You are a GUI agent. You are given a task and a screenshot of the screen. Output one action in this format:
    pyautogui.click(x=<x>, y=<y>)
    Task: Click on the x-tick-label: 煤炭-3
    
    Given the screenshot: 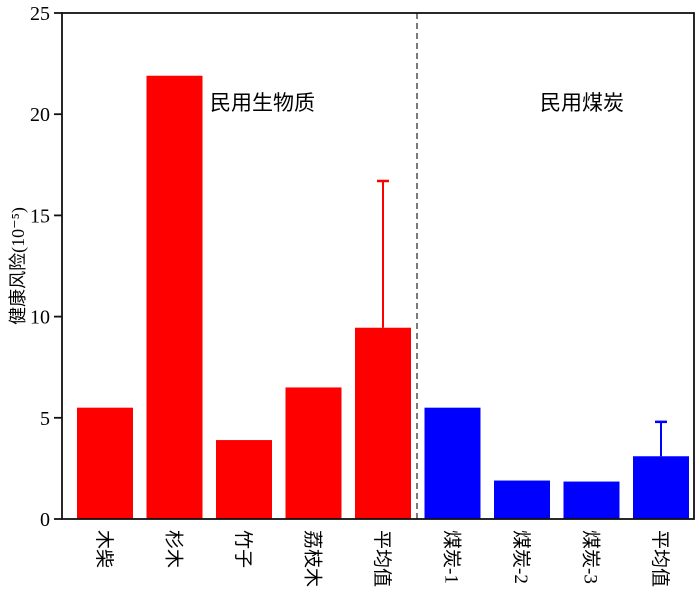 What is the action you would take?
    pyautogui.click(x=591, y=557)
    